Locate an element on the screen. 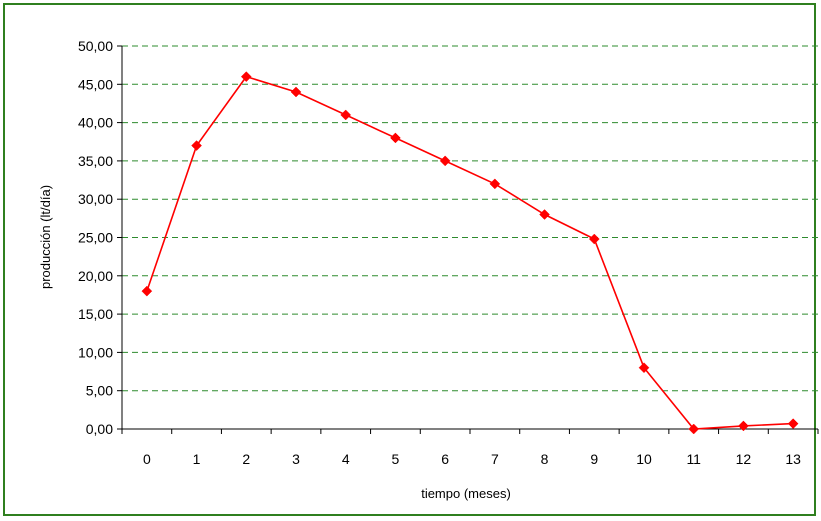 The height and width of the screenshot is (521, 821). x-ticks: 0 1 2 3 4 5 6 7 8 9 10 11 12 13 is located at coordinates (470, 448).